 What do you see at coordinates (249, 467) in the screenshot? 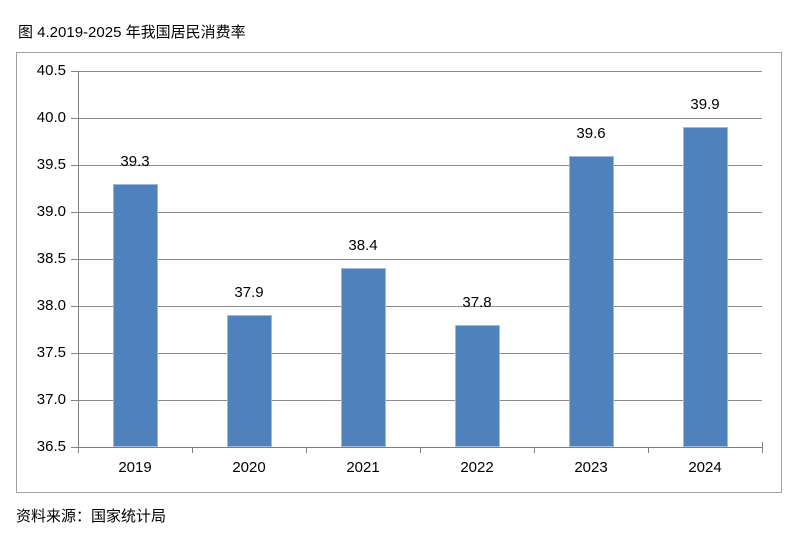
I see `x-category-label: 2020` at bounding box center [249, 467].